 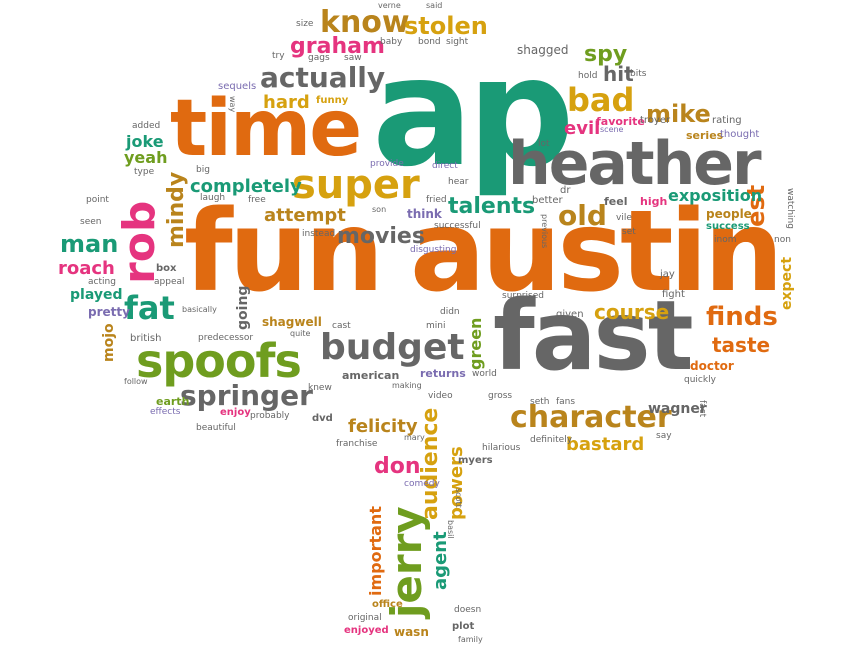 I want to click on word-returns: returns, so click(x=443, y=373).